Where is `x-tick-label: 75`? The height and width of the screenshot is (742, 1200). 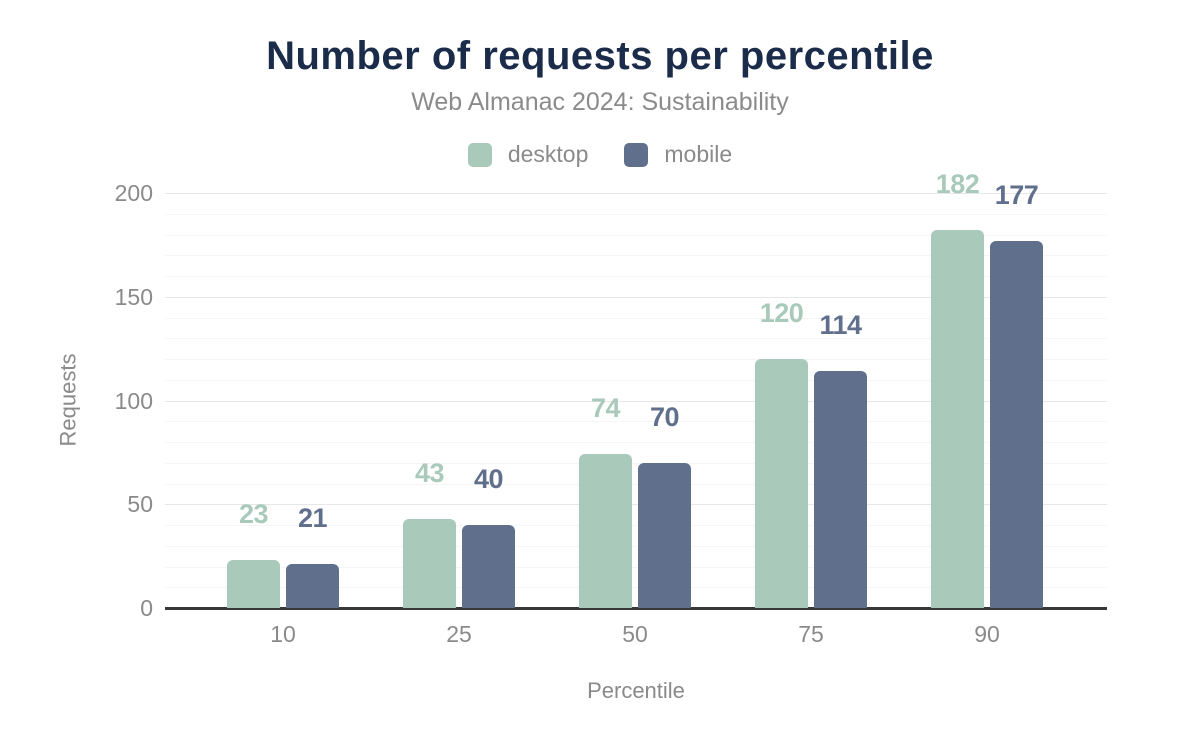
x-tick-label: 75 is located at coordinates (811, 634).